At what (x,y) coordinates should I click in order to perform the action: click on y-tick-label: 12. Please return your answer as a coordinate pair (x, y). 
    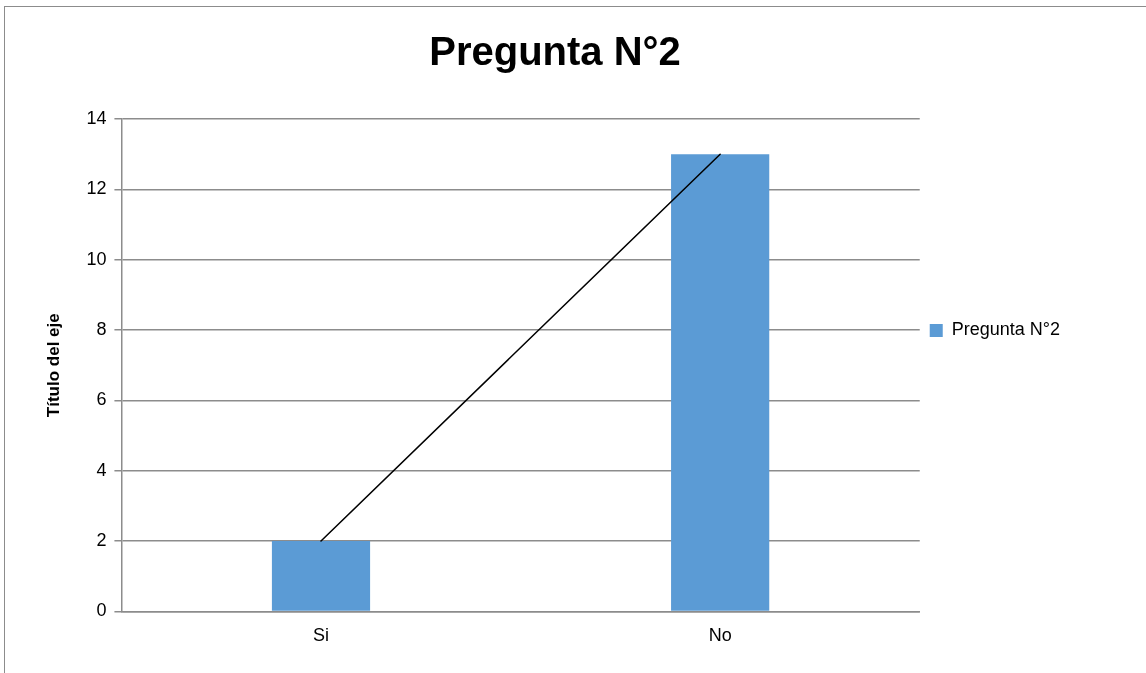
    Looking at the image, I should click on (96, 188).